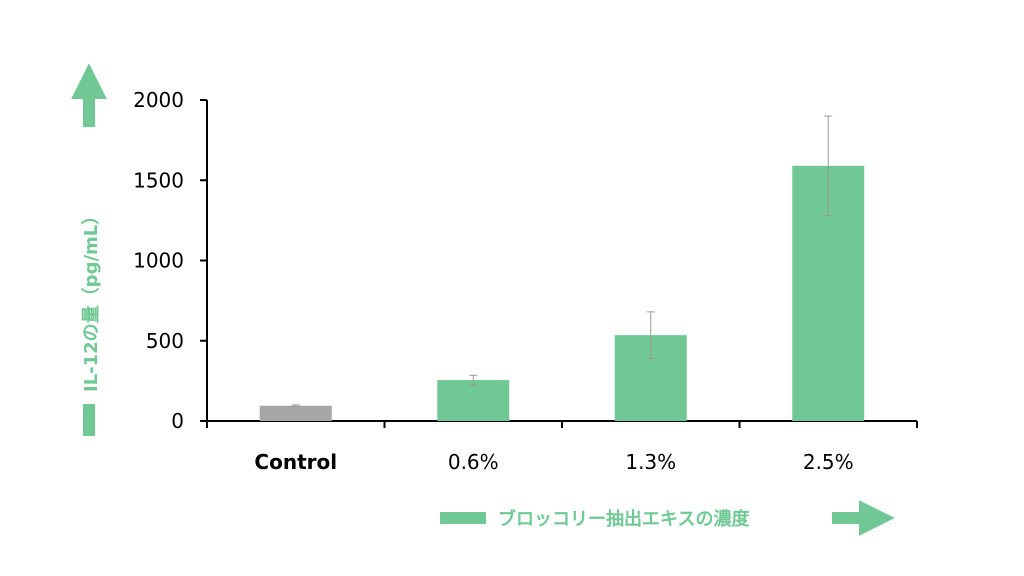  Describe the element at coordinates (158, 180) in the screenshot. I see `y-tick-label: 1500` at that location.